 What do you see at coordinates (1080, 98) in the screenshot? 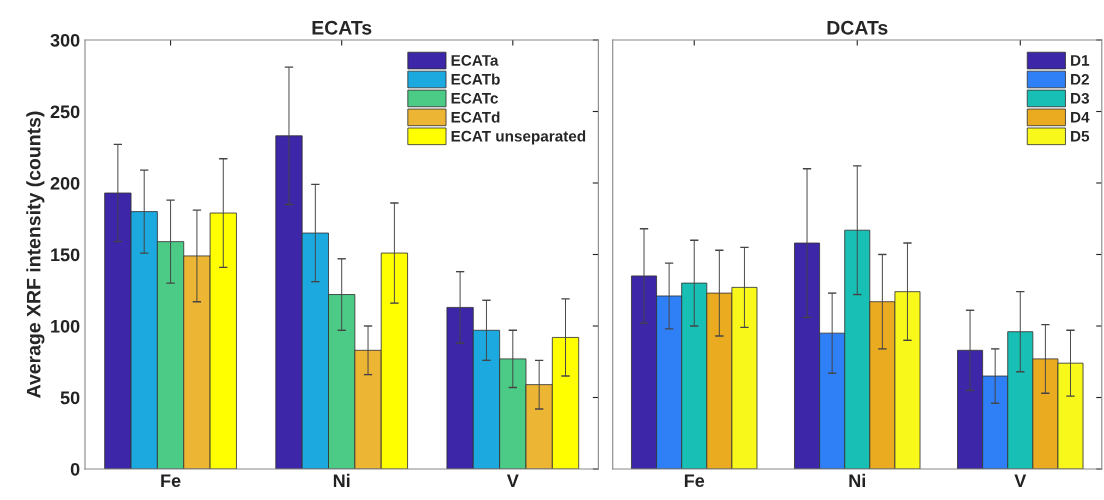
I see `legend-label: D3` at bounding box center [1080, 98].